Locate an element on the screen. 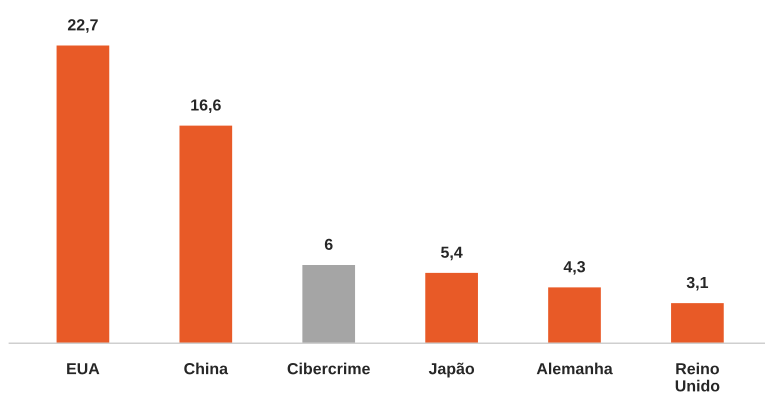 This screenshot has height=419, width=765. data-label: 5,4 is located at coordinates (452, 253).